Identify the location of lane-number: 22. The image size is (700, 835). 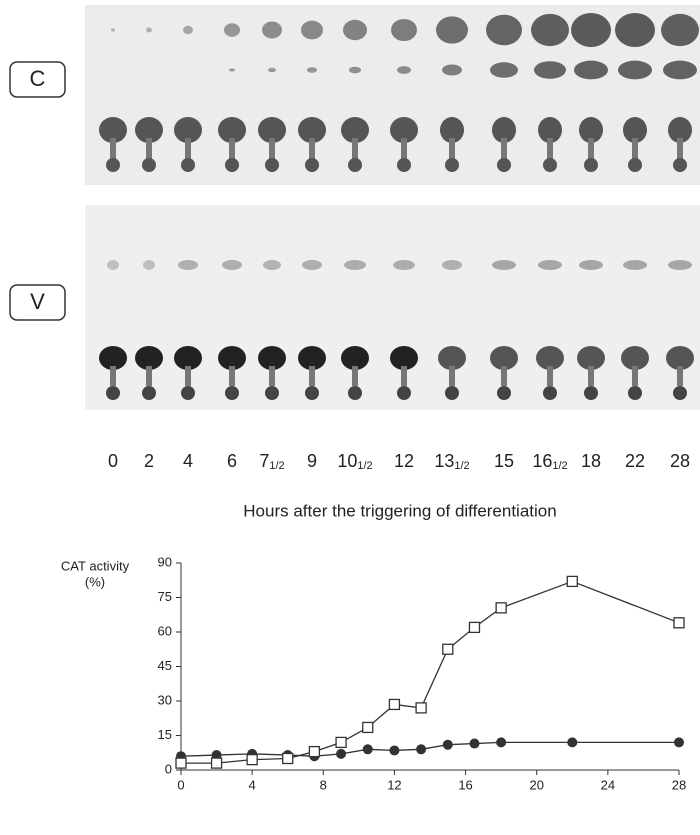
(635, 461).